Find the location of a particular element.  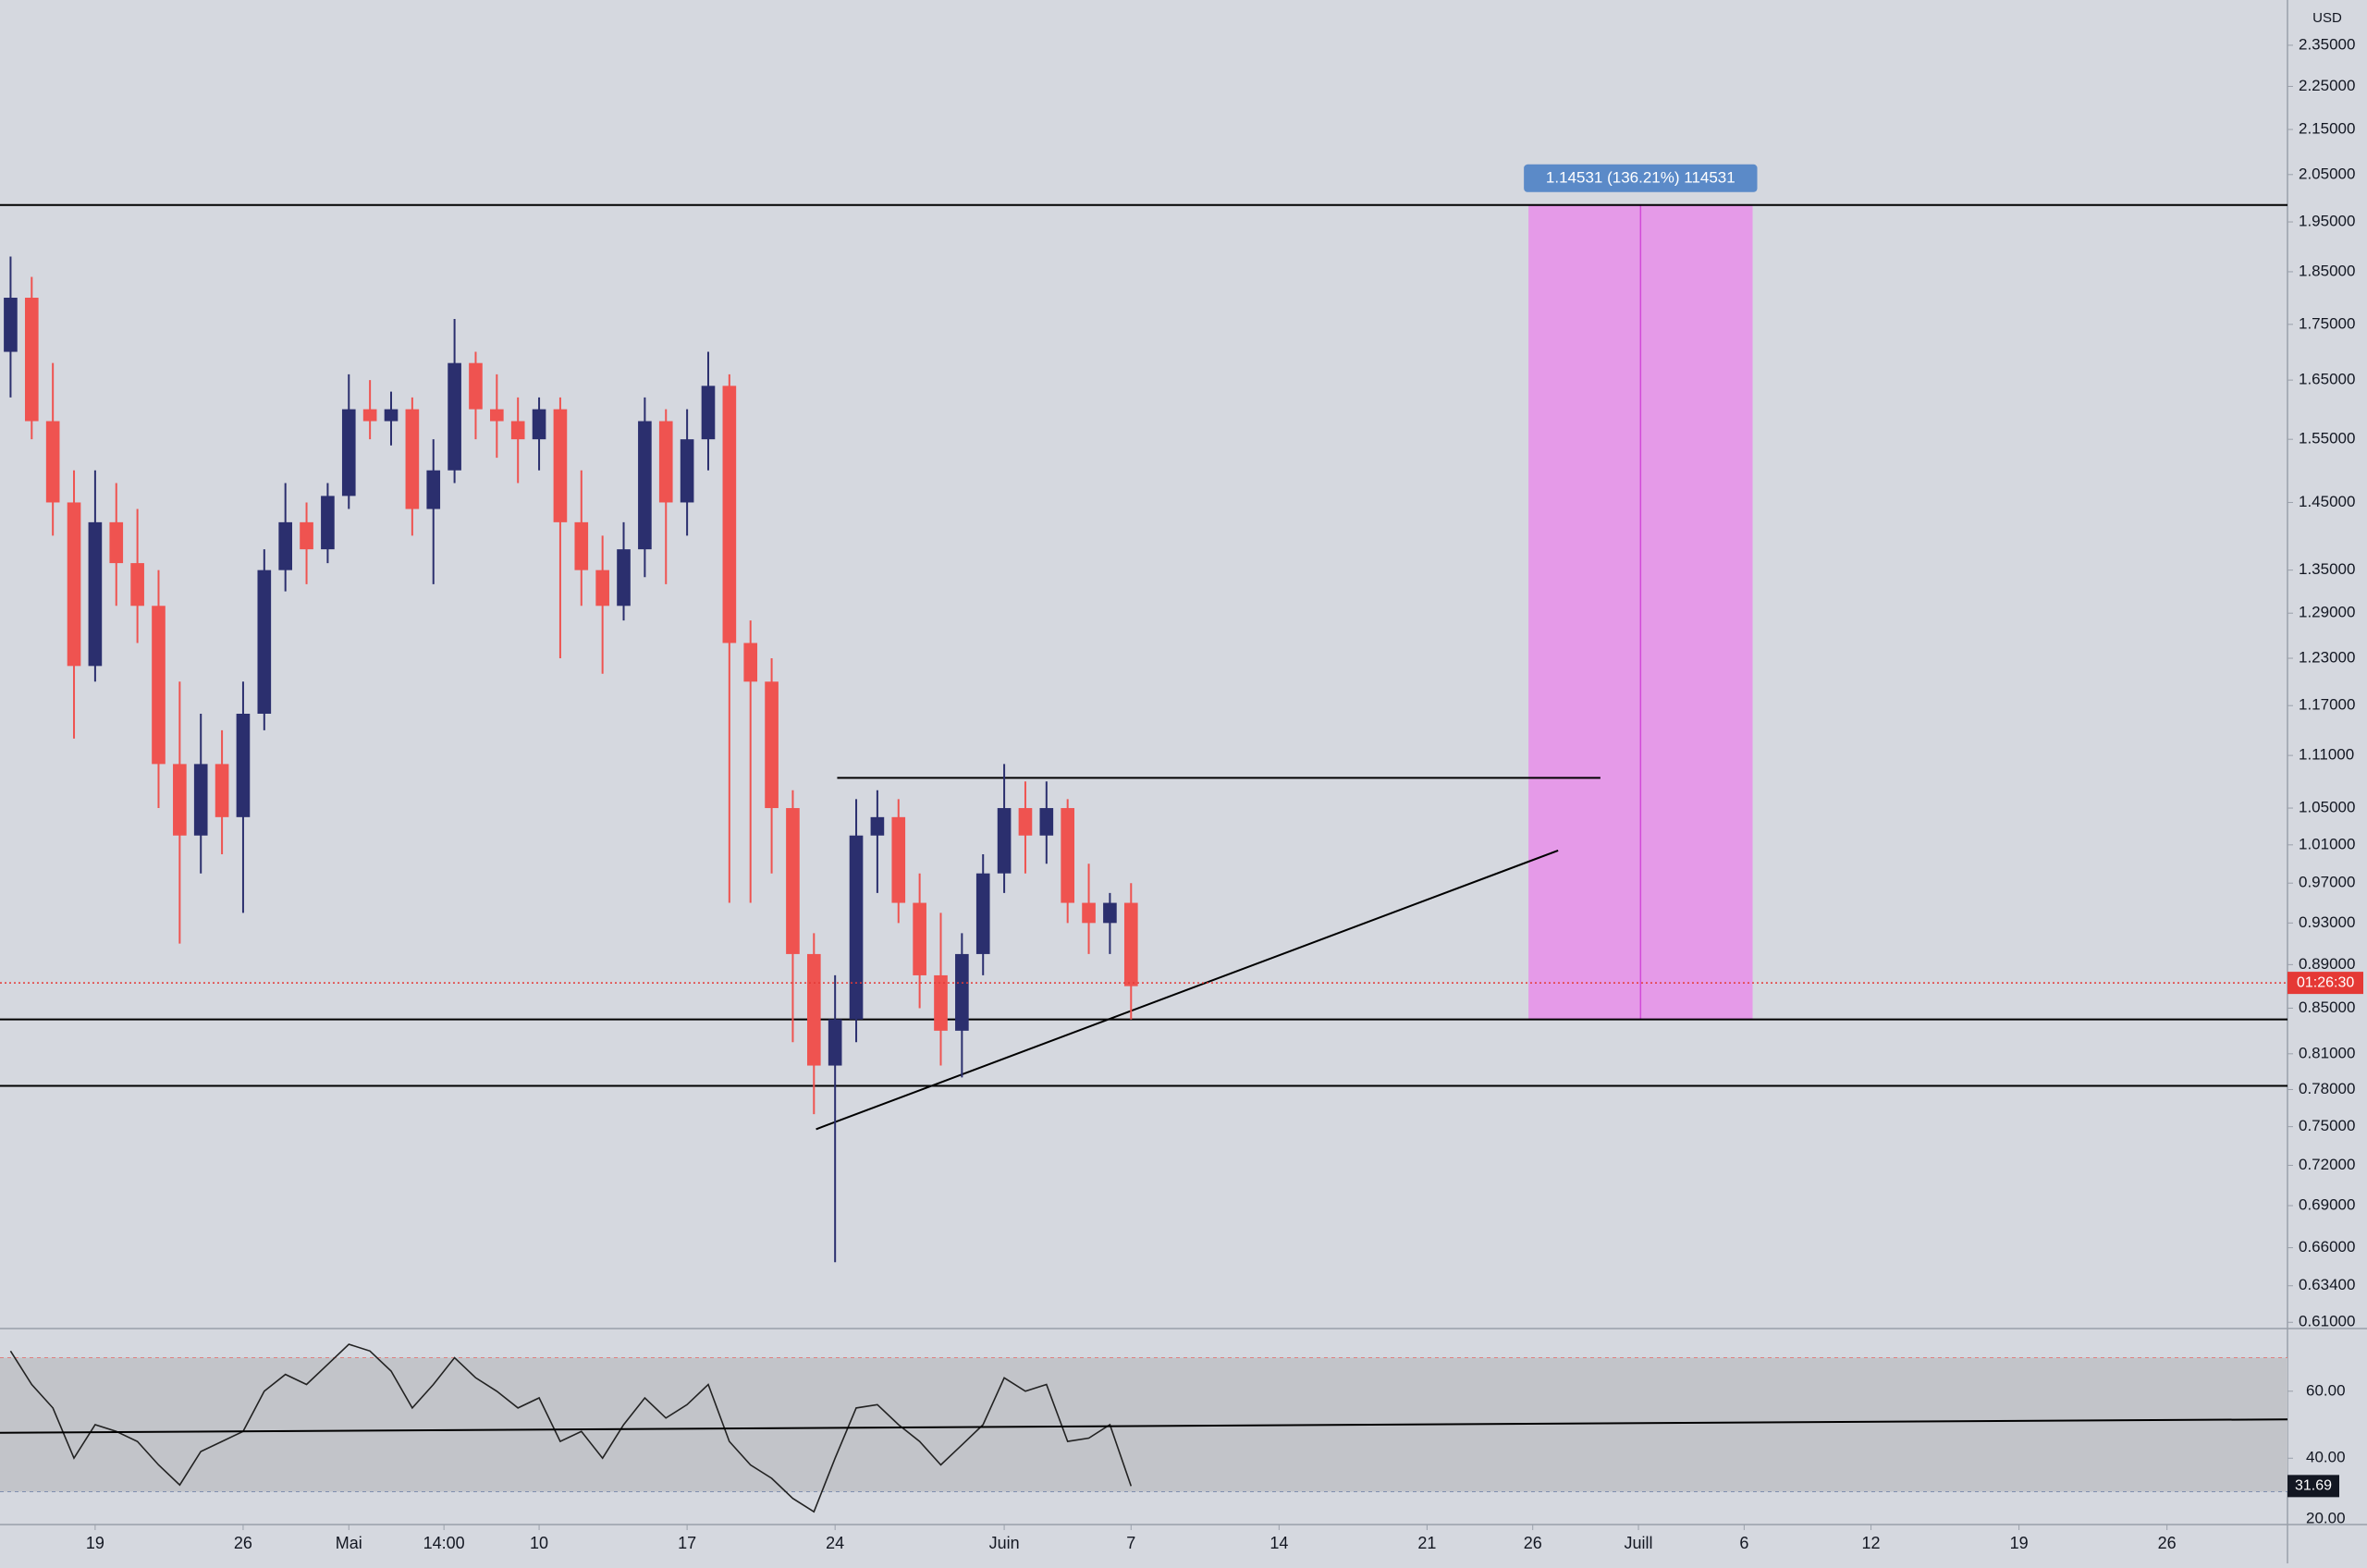

x-tick-label: Mai is located at coordinates (349, 1543).